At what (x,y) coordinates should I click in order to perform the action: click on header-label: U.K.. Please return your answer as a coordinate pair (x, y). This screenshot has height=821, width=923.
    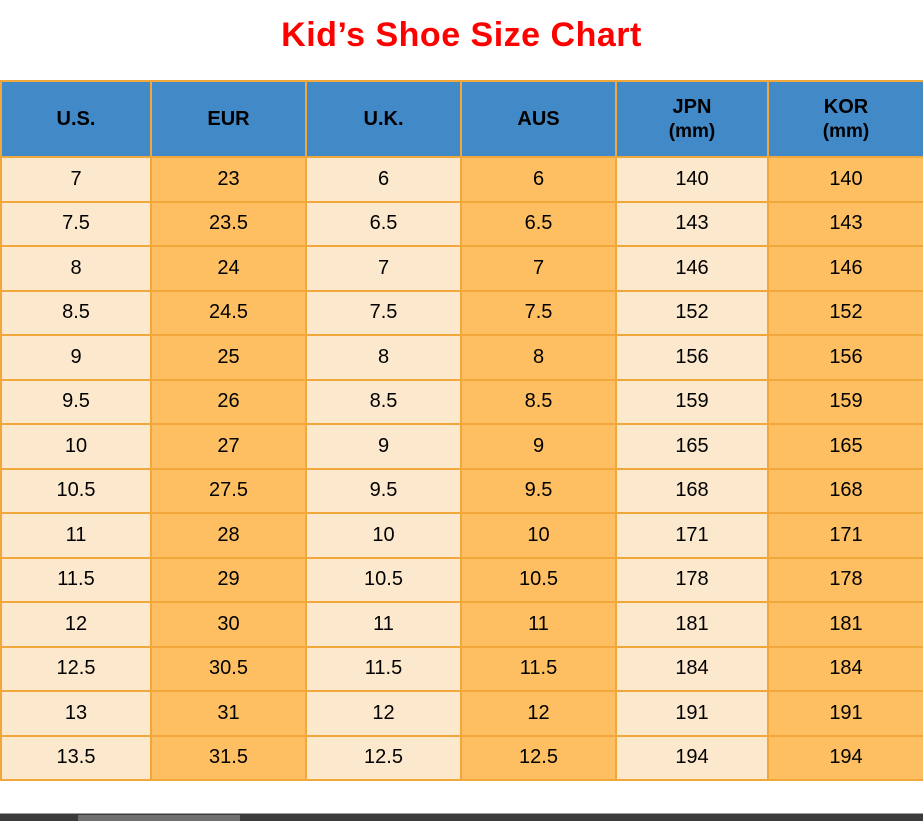
    Looking at the image, I should click on (383, 118).